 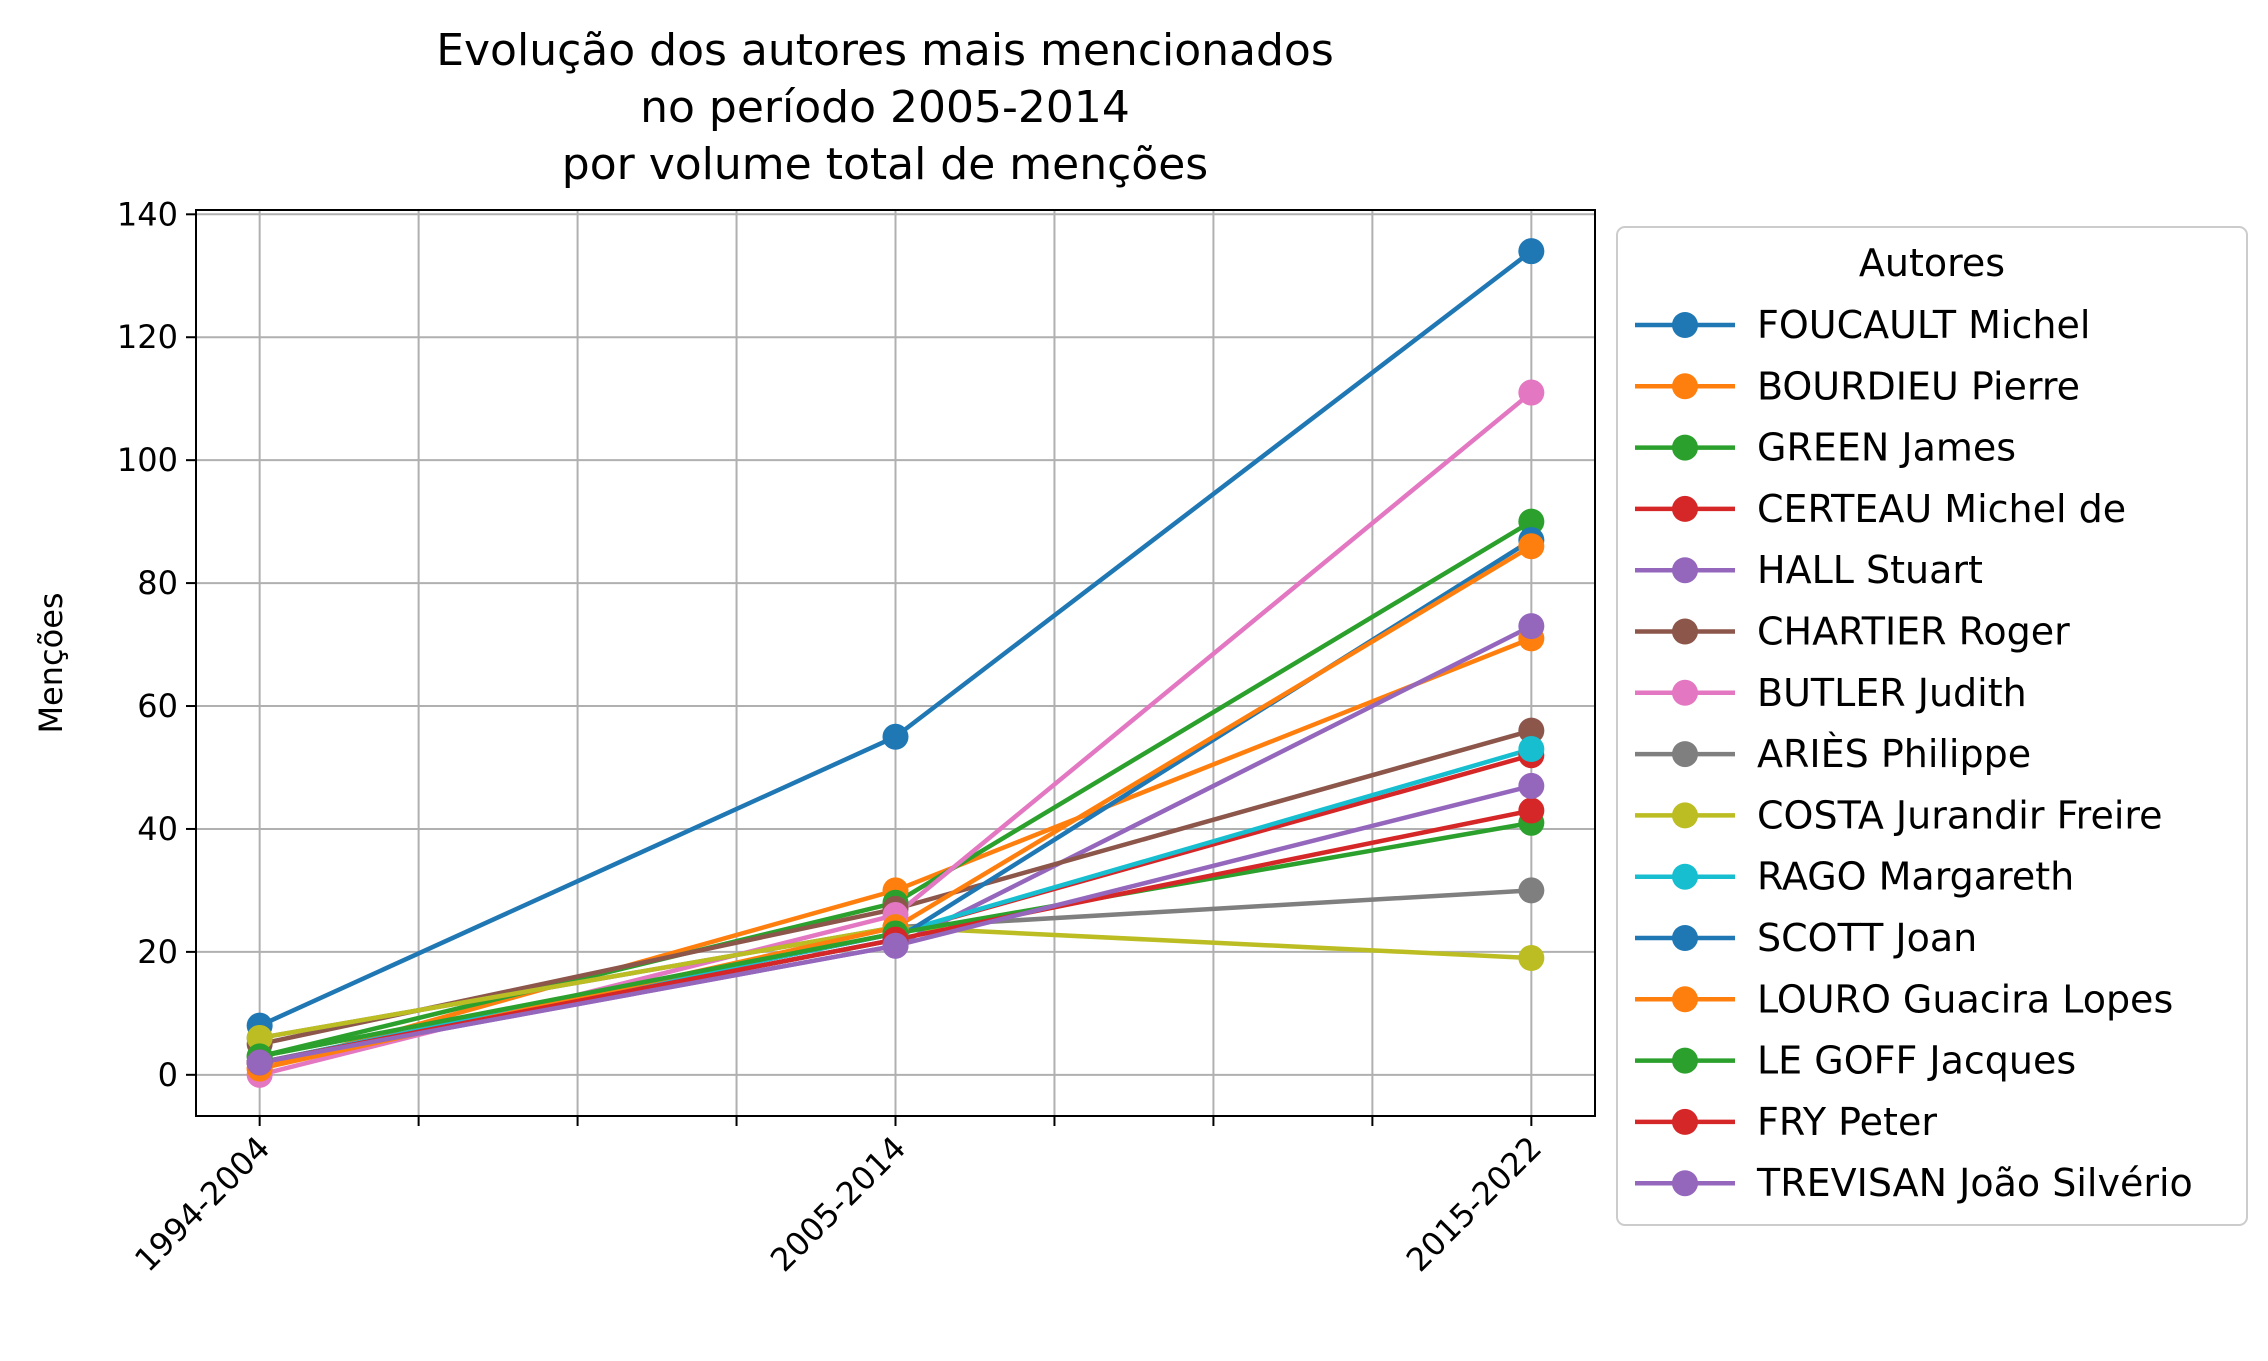 I want to click on legend-label: LOURO Guacira Lopes, so click(x=1965, y=999).